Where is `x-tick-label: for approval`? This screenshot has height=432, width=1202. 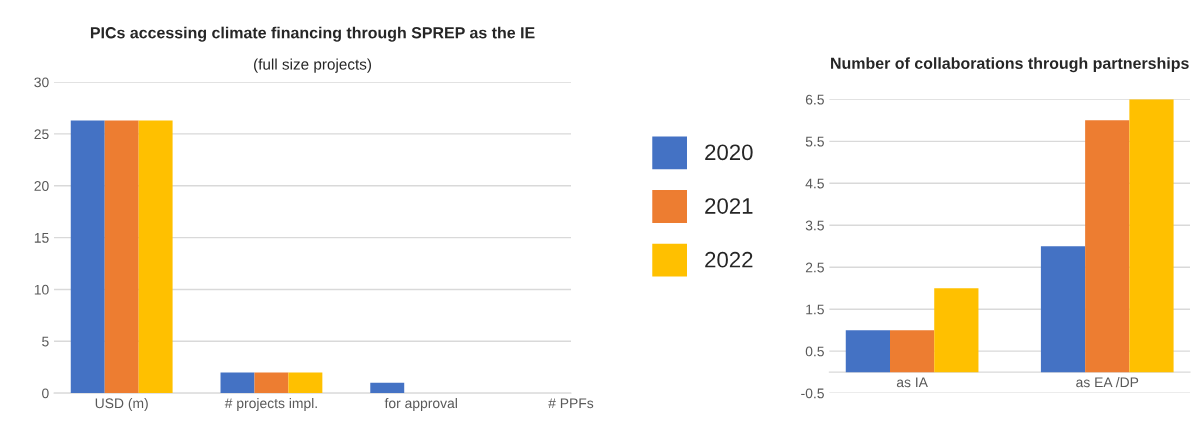 x-tick-label: for approval is located at coordinates (420, 404).